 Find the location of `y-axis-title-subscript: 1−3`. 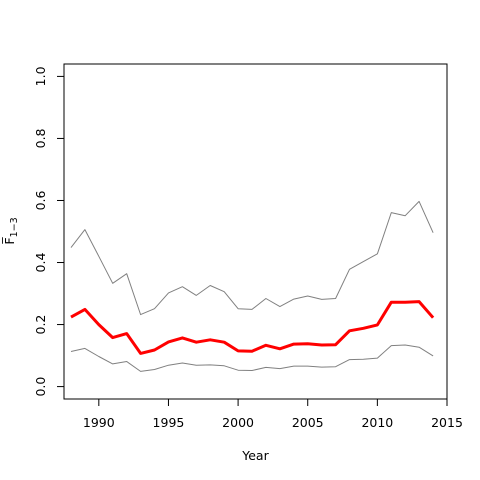

y-axis-title-subscript: 1−3 is located at coordinates (14, 227).